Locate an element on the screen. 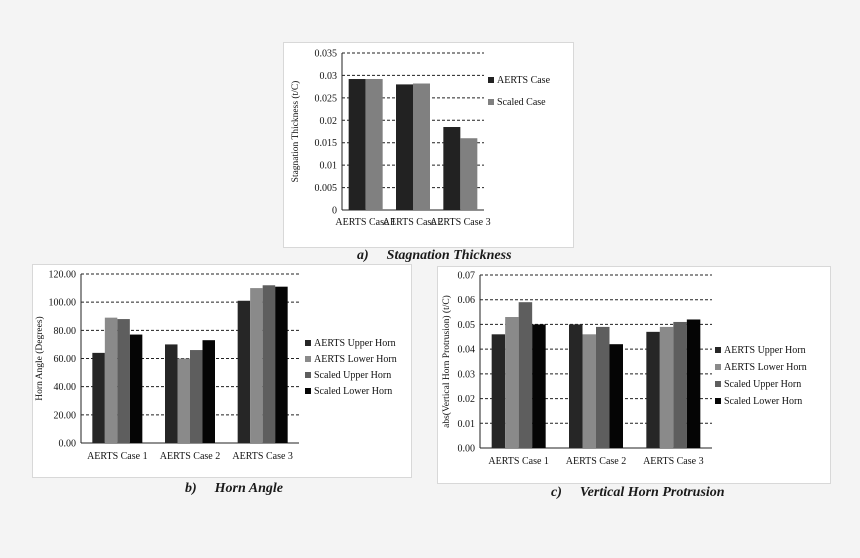  y-tick-label: 0.06 is located at coordinates (467, 300).